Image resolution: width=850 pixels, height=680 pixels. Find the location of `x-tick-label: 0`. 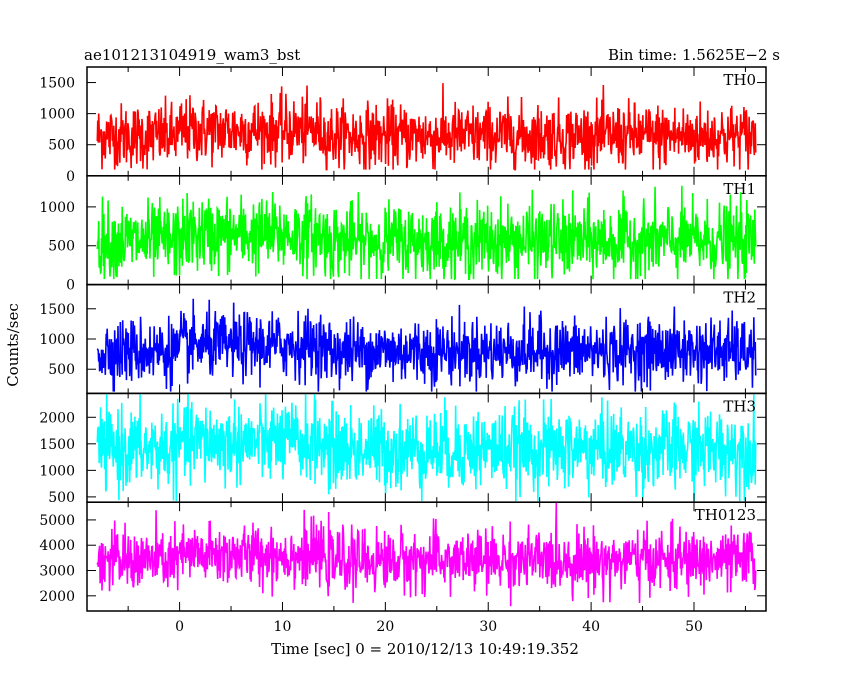

x-tick-label: 0 is located at coordinates (179, 627).